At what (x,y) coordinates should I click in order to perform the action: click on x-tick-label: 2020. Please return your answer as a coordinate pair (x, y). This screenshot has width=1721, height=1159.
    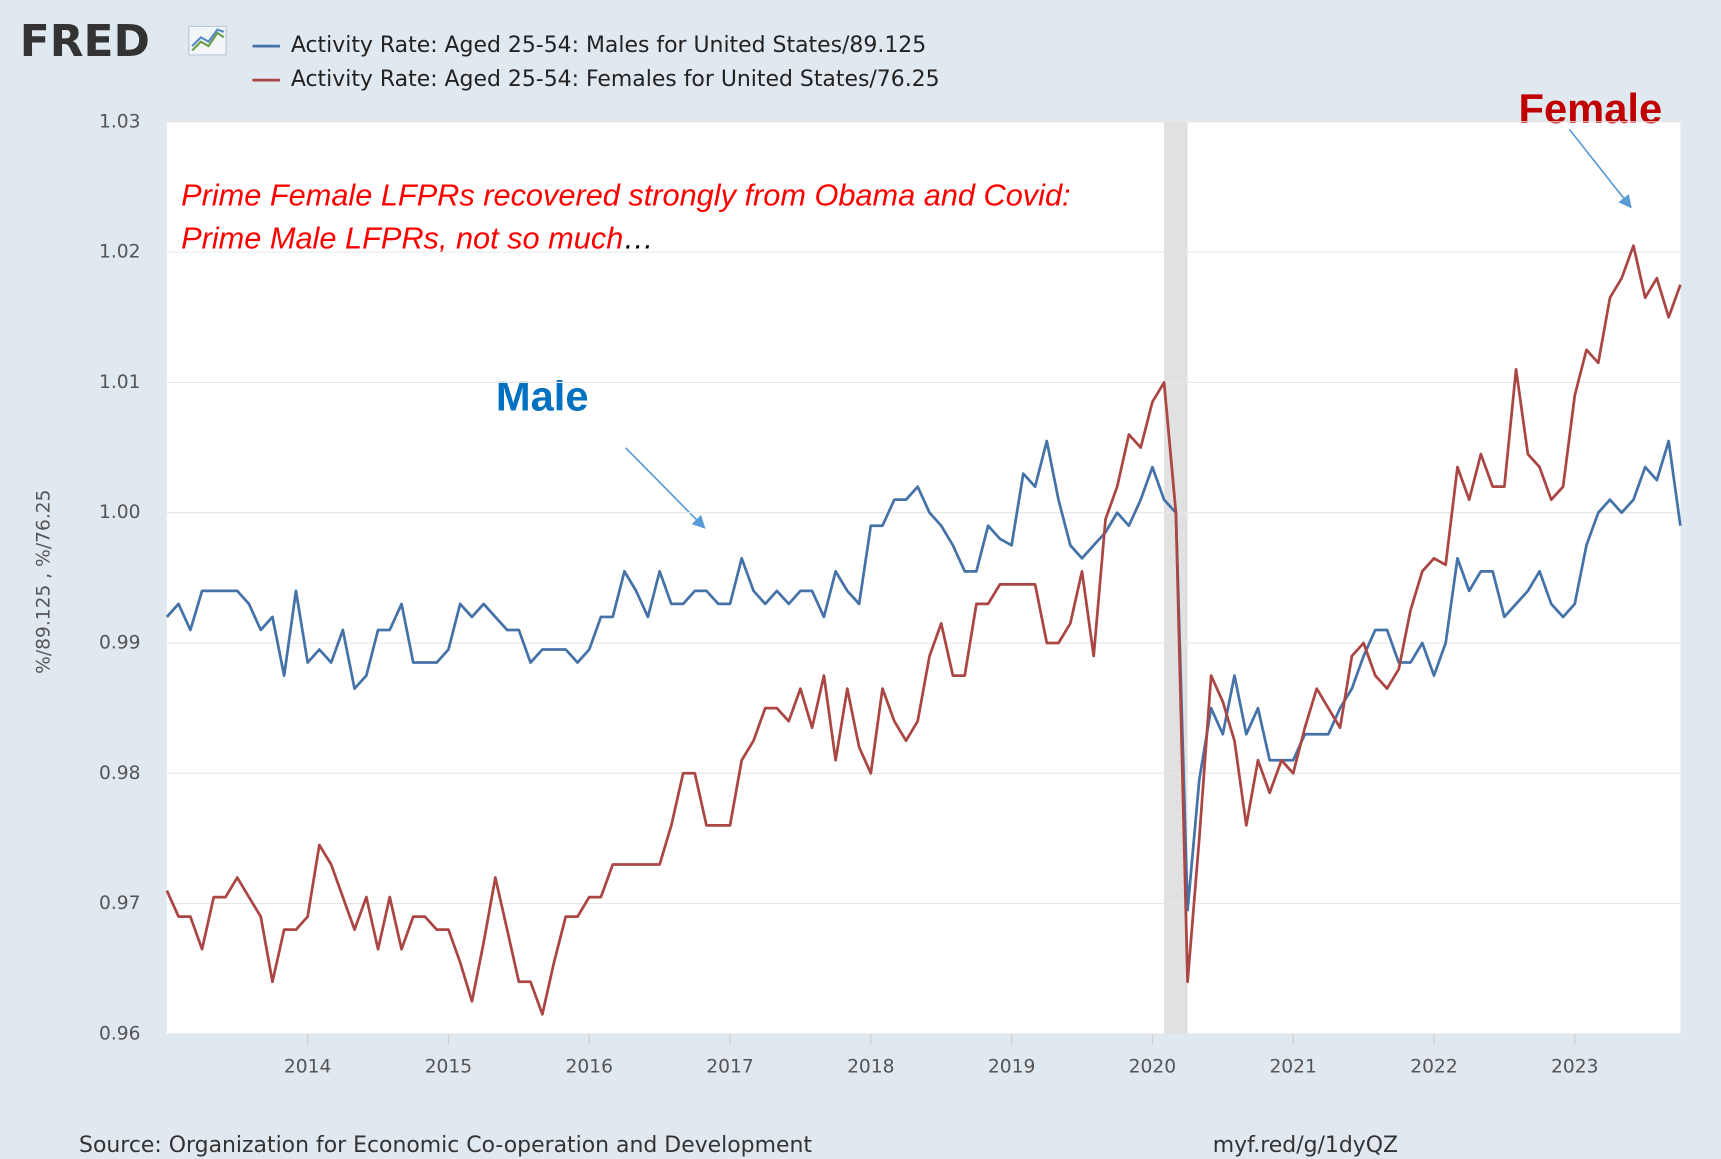
    Looking at the image, I should click on (1152, 1066).